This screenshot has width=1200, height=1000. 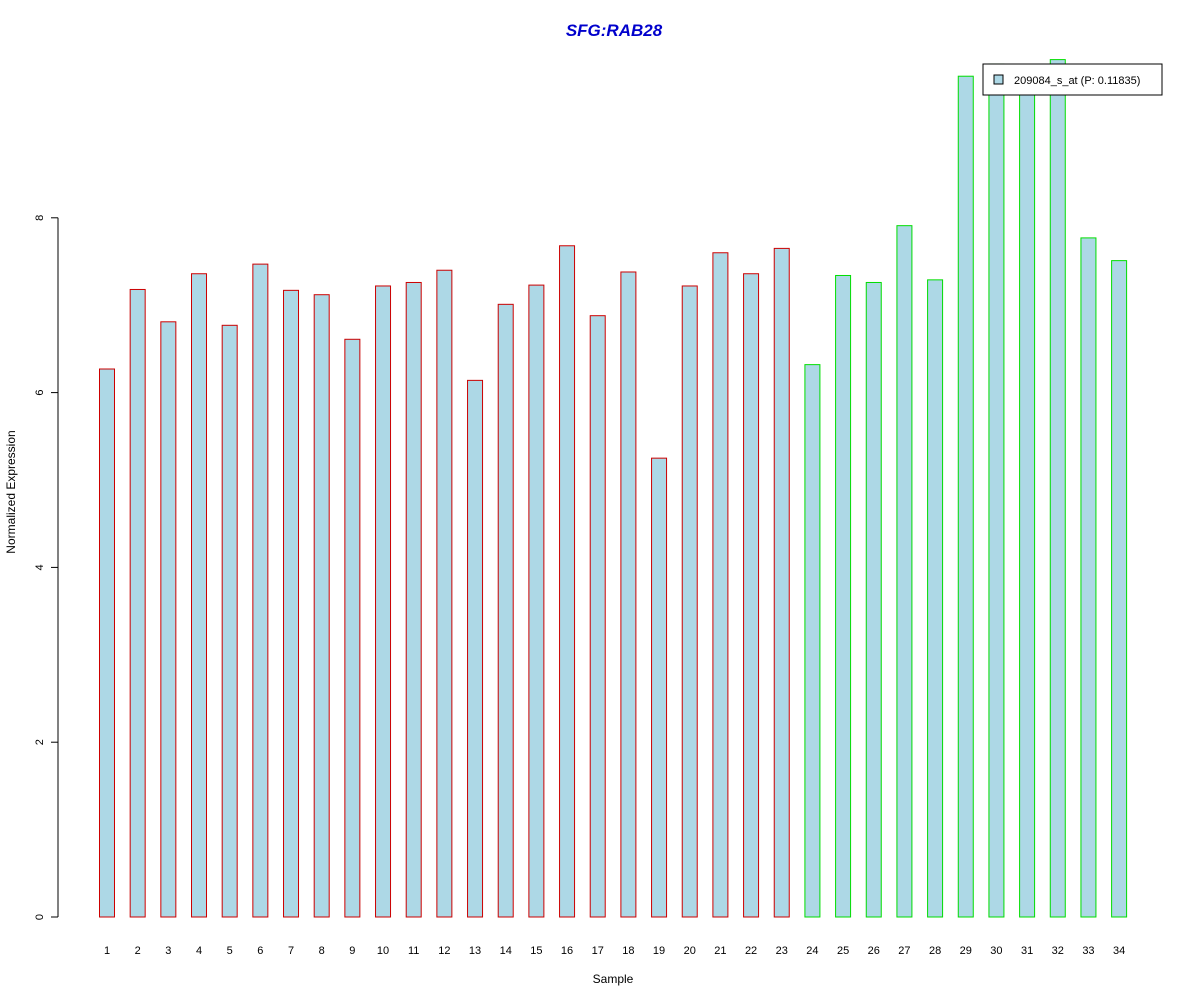 I want to click on x-axis-tick-label: 32, so click(x=1058, y=951).